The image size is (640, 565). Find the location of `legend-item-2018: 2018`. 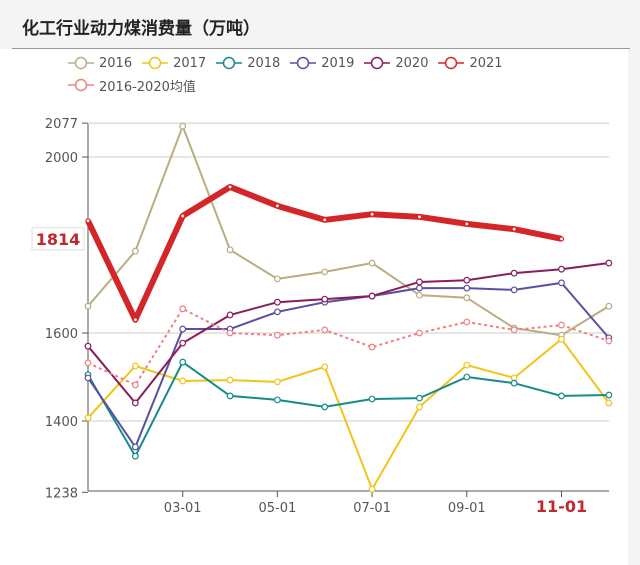

legend-item-2018: 2018 is located at coordinates (248, 63).